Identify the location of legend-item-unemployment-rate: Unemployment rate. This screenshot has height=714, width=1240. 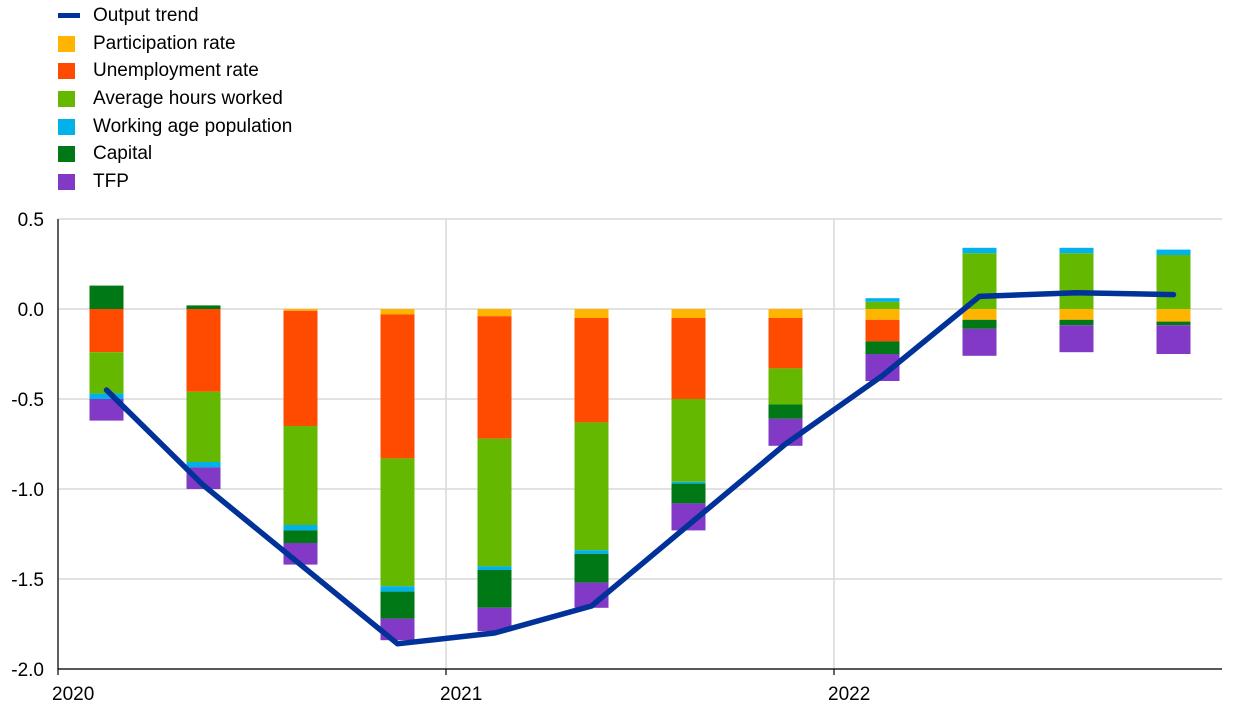
(175, 71).